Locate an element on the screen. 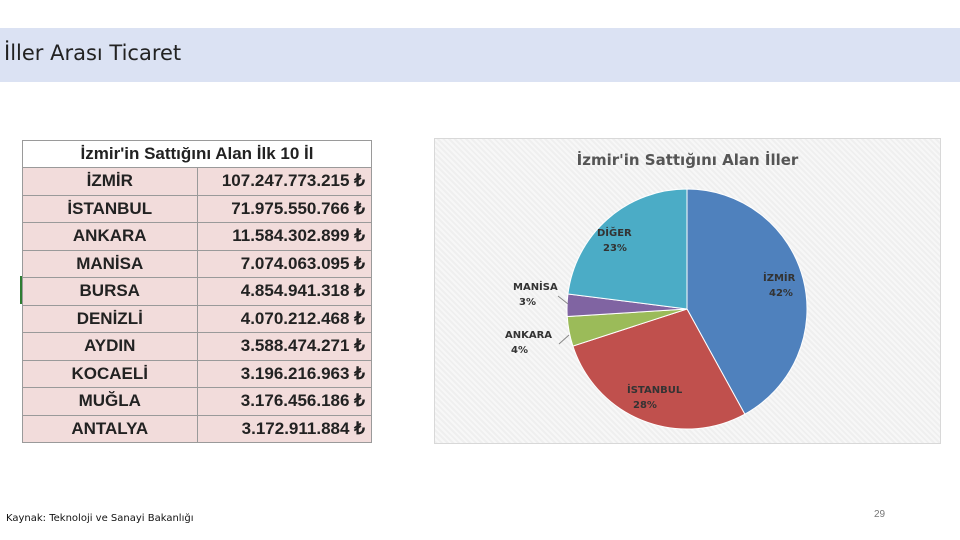 The width and height of the screenshot is (960, 540). slice-percent: 23% is located at coordinates (615, 248).